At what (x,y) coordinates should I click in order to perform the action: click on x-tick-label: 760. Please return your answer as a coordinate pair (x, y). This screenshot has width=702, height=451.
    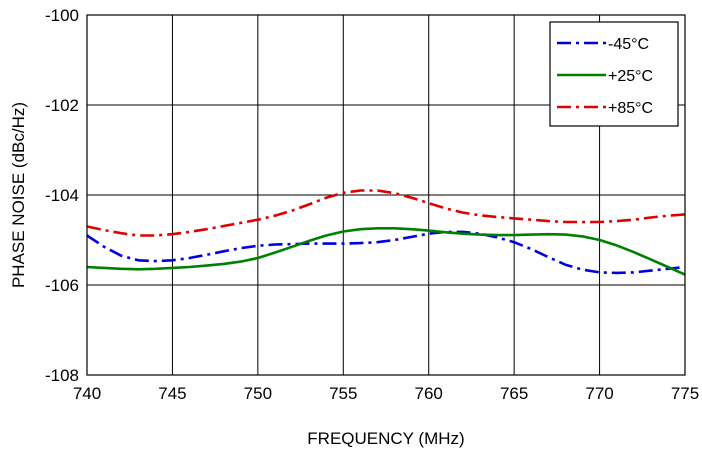
    Looking at the image, I should click on (429, 393).